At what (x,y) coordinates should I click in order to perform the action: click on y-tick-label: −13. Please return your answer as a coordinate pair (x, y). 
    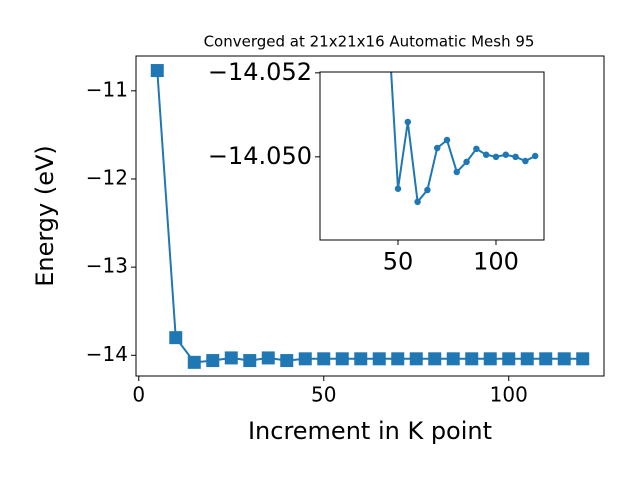
    Looking at the image, I should click on (107, 266).